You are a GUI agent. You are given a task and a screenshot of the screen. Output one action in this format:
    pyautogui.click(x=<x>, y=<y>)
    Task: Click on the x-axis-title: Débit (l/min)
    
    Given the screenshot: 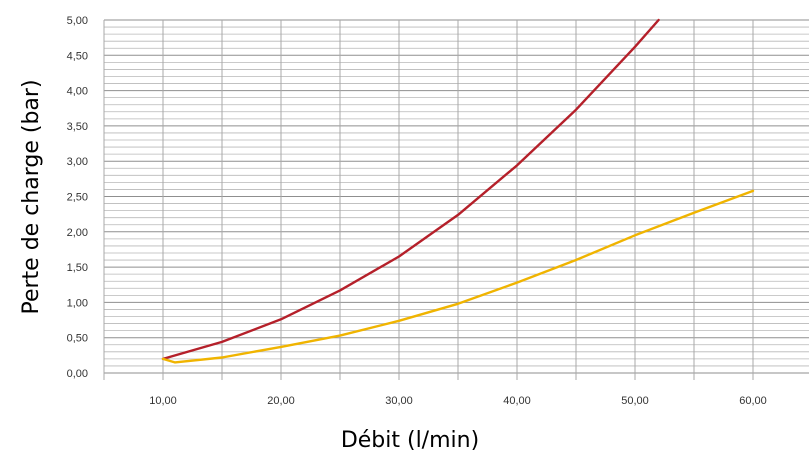 What is the action you would take?
    pyautogui.click(x=410, y=439)
    